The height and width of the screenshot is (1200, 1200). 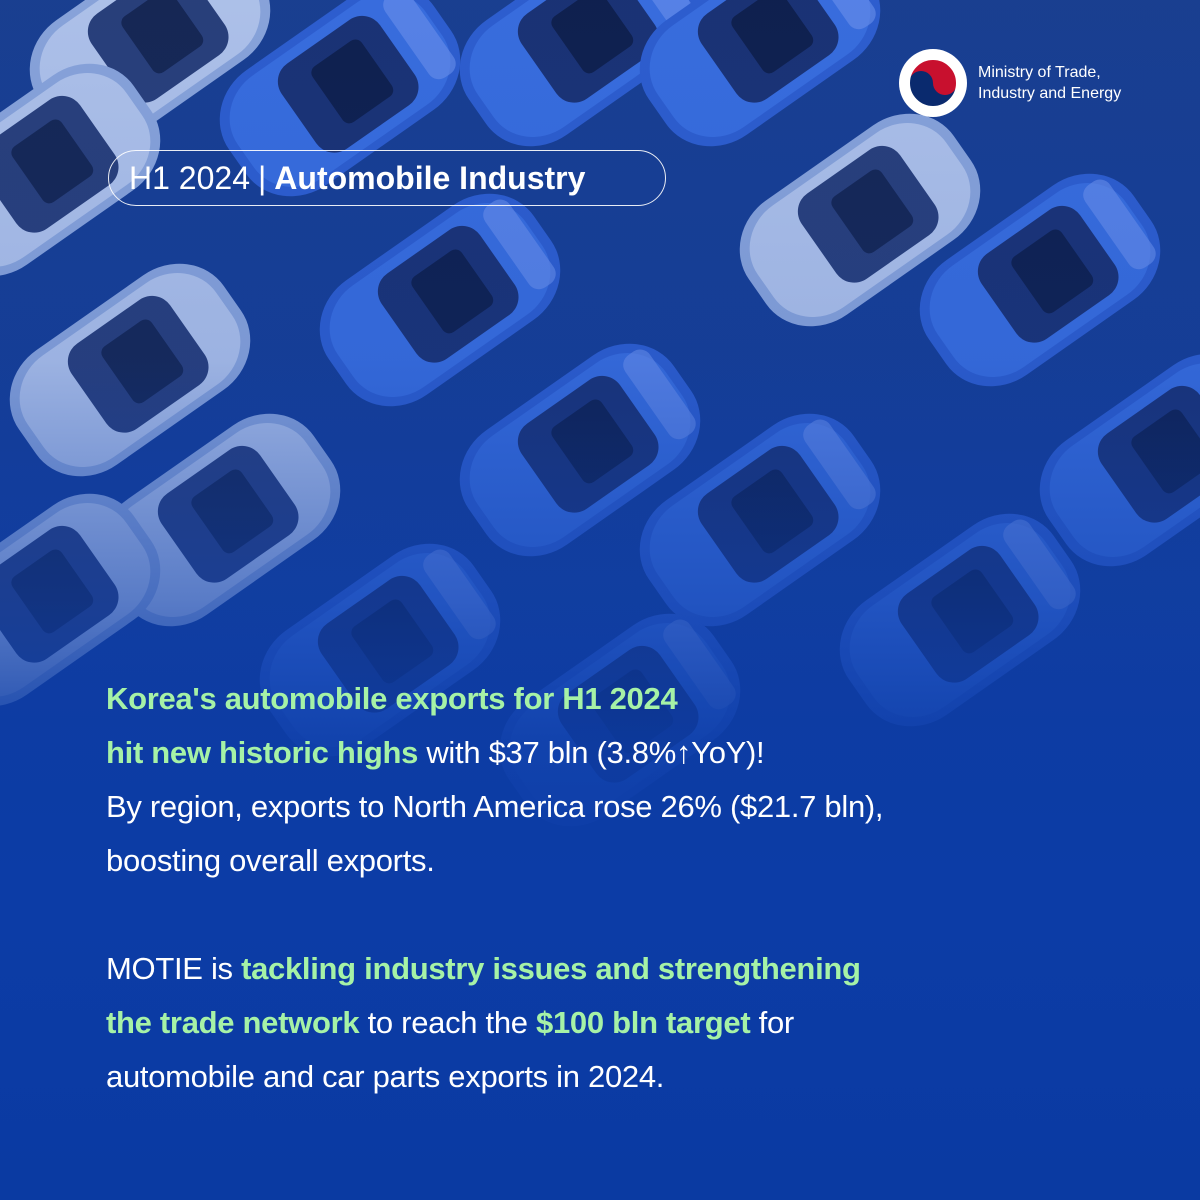 I want to click on ministry-logo: Ministry of Trade, Industry and Energy, so click(x=1024, y=83).